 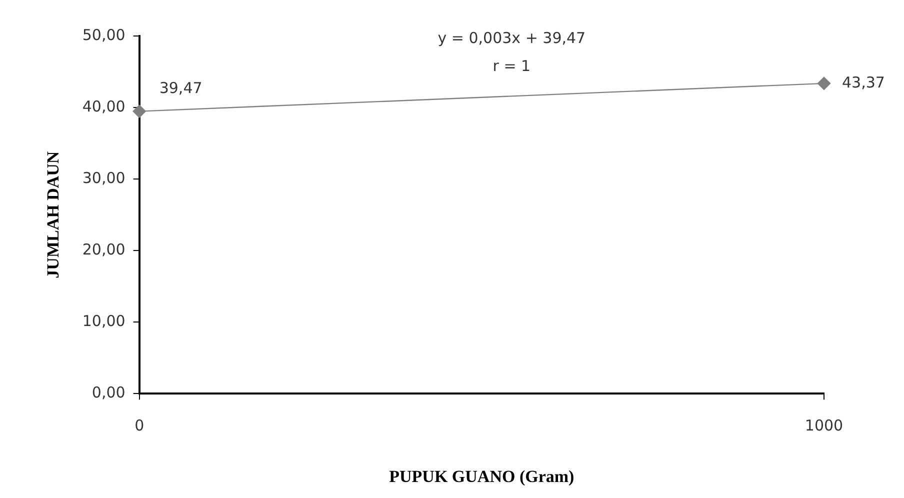 What do you see at coordinates (512, 37) in the screenshot?
I see `annotation: y = 0,003x + 39,47` at bounding box center [512, 37].